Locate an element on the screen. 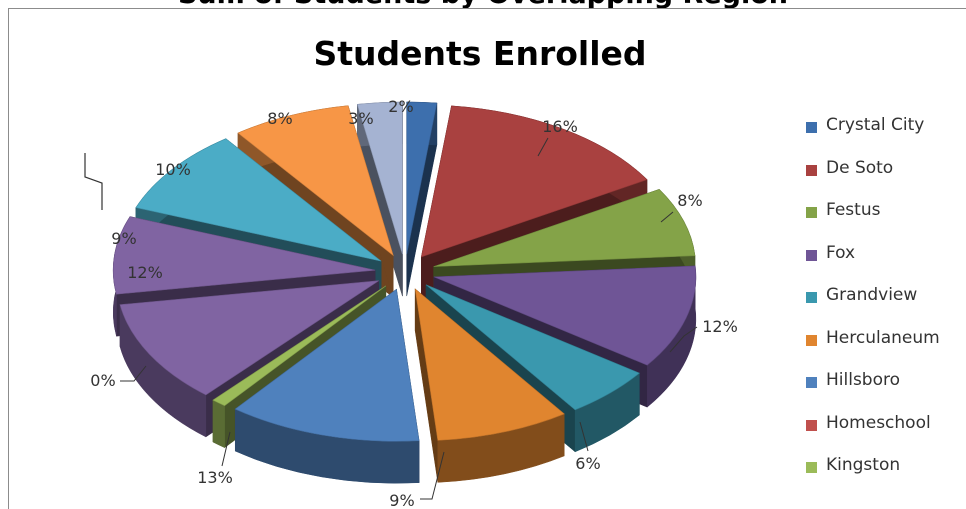  legend-item-grandview: Grandview is located at coordinates (883, 303).